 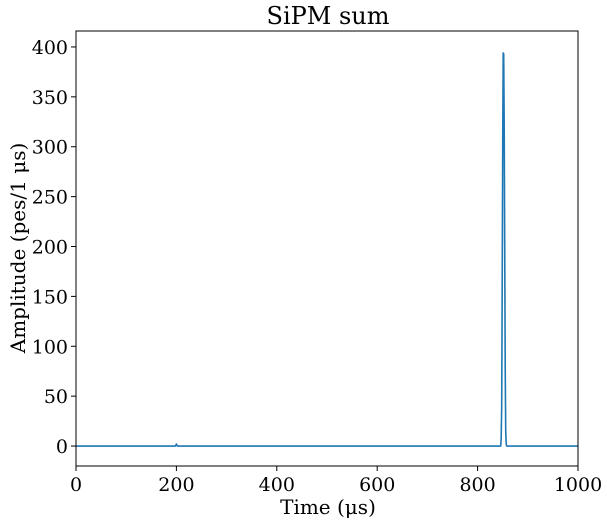 I want to click on x-tick-label-200: 200, so click(x=176, y=485).